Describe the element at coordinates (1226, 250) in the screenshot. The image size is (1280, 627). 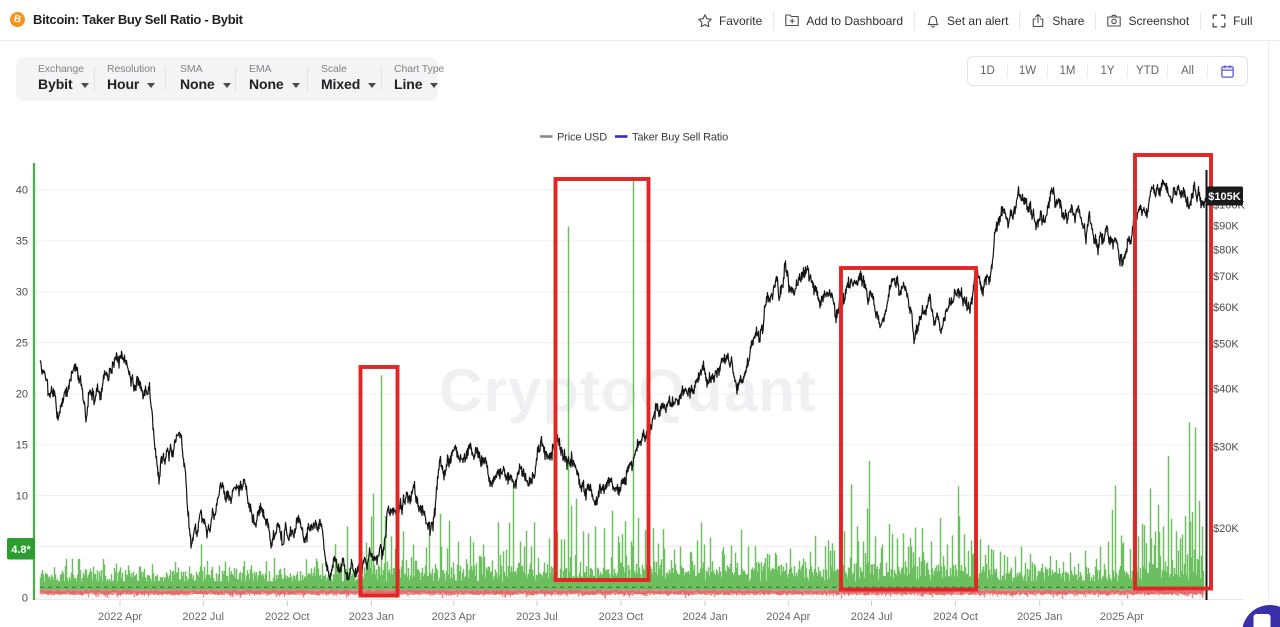
I see `svg-text: $80K` at that location.